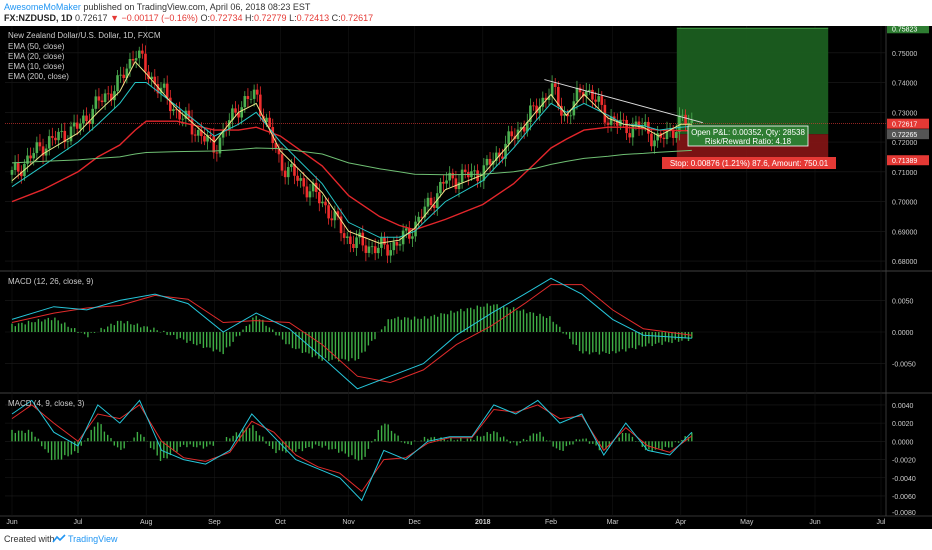  I want to click on legend-ema50: EMA (50, close), so click(36, 46).